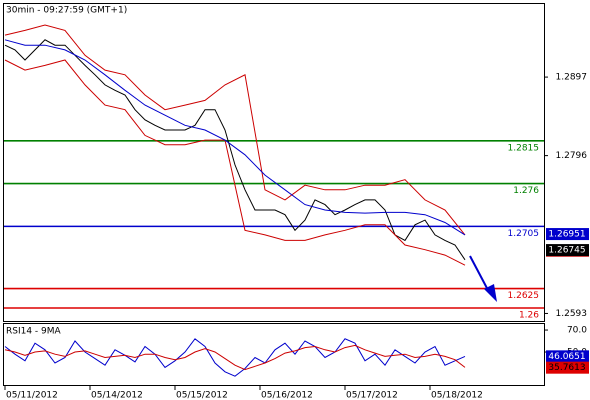 This screenshot has height=400, width=590. I want to click on chart-title: 30min - 09:27:59 (GMT+1), so click(66, 11).